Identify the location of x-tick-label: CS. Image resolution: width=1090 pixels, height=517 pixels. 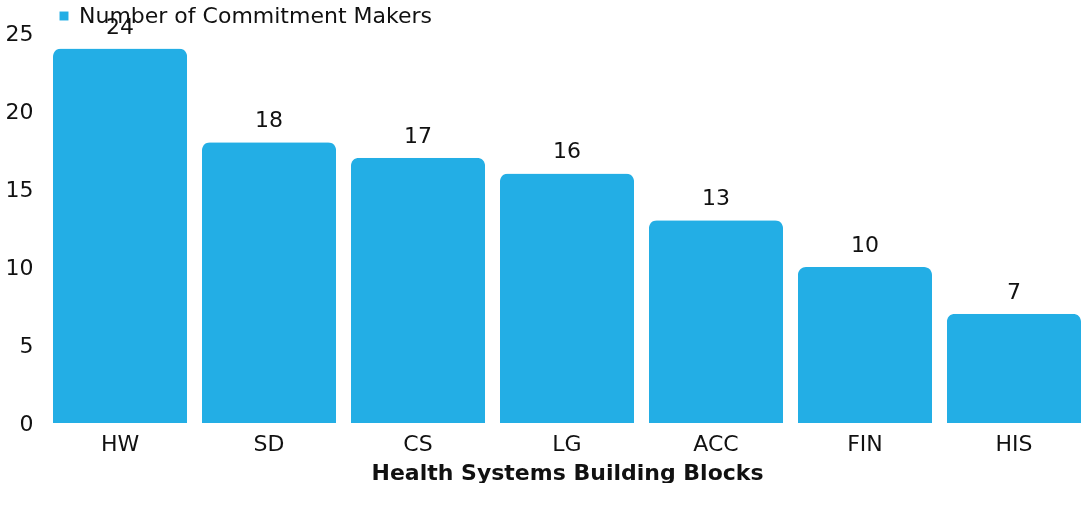
(418, 443).